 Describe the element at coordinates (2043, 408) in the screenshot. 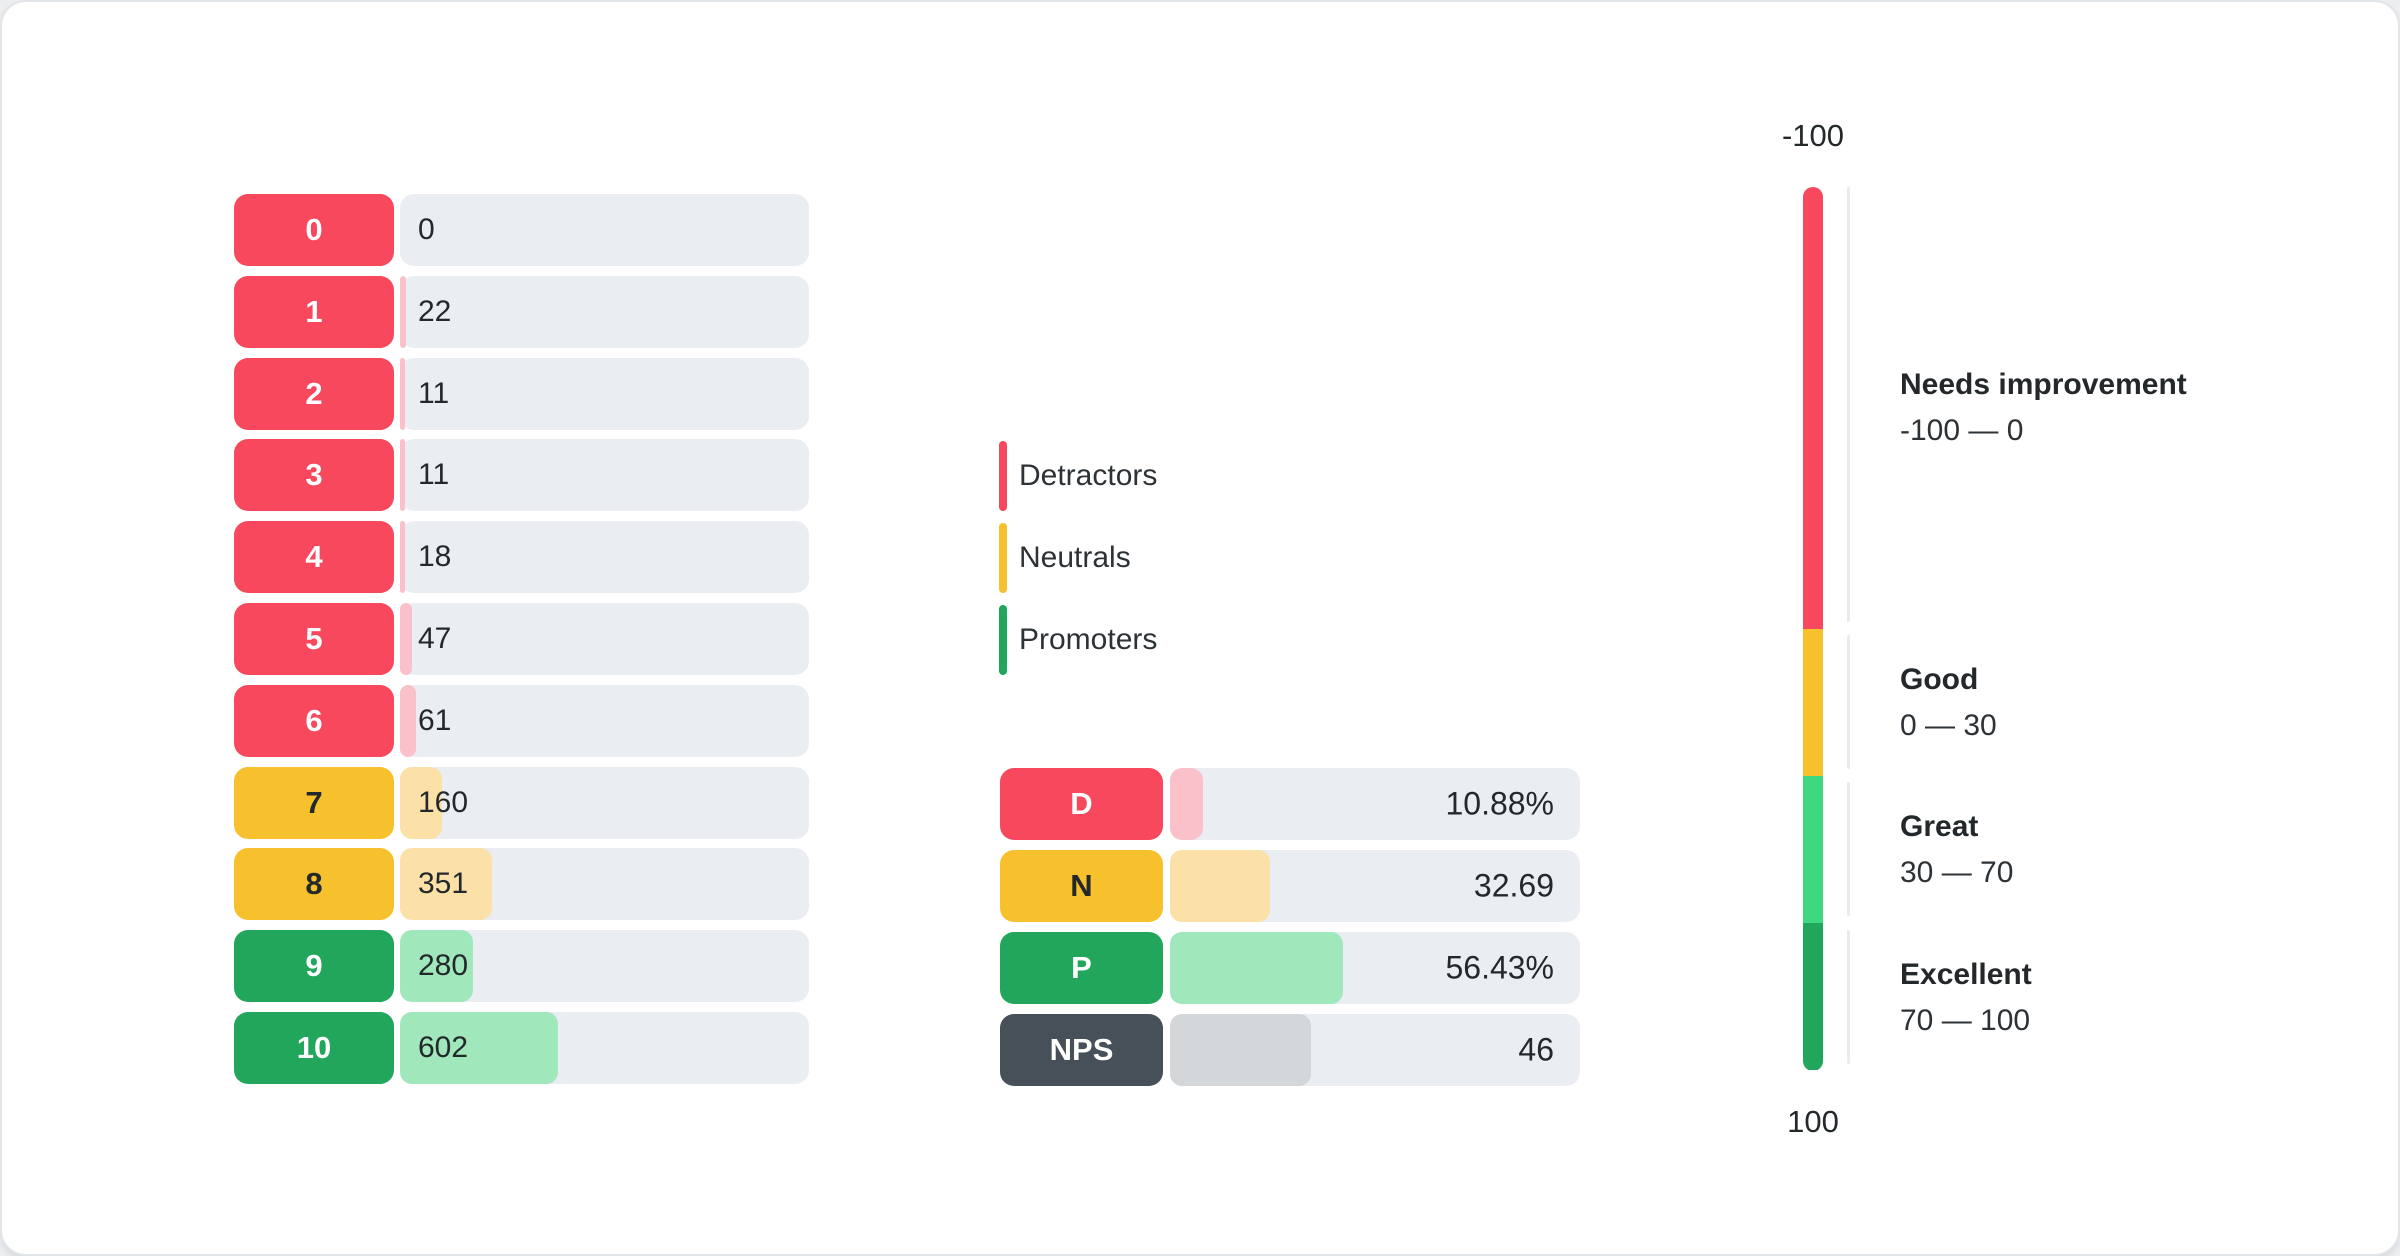

I see `gauge-zone-label-needs-improvement: Needs improvement -100 — 0` at that location.